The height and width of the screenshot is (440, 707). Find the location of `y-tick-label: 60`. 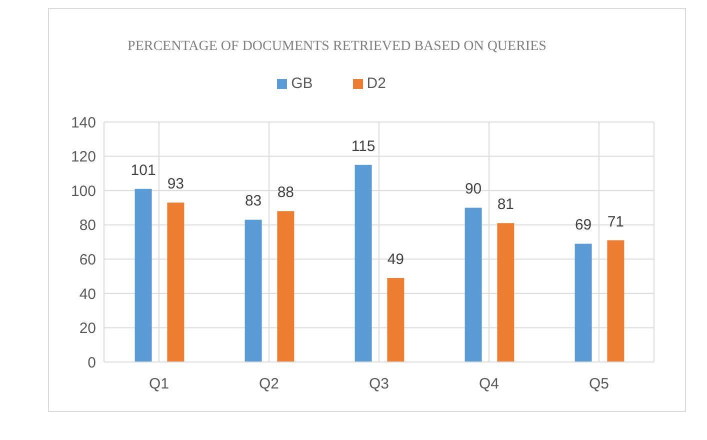

y-tick-label: 60 is located at coordinates (87, 259).